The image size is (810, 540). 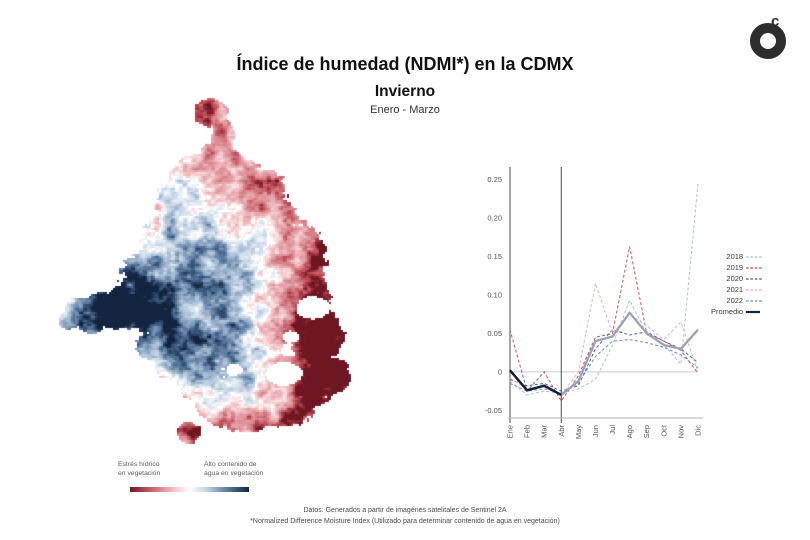 What do you see at coordinates (578, 432) in the screenshot?
I see `x-tick-label-May: May` at bounding box center [578, 432].